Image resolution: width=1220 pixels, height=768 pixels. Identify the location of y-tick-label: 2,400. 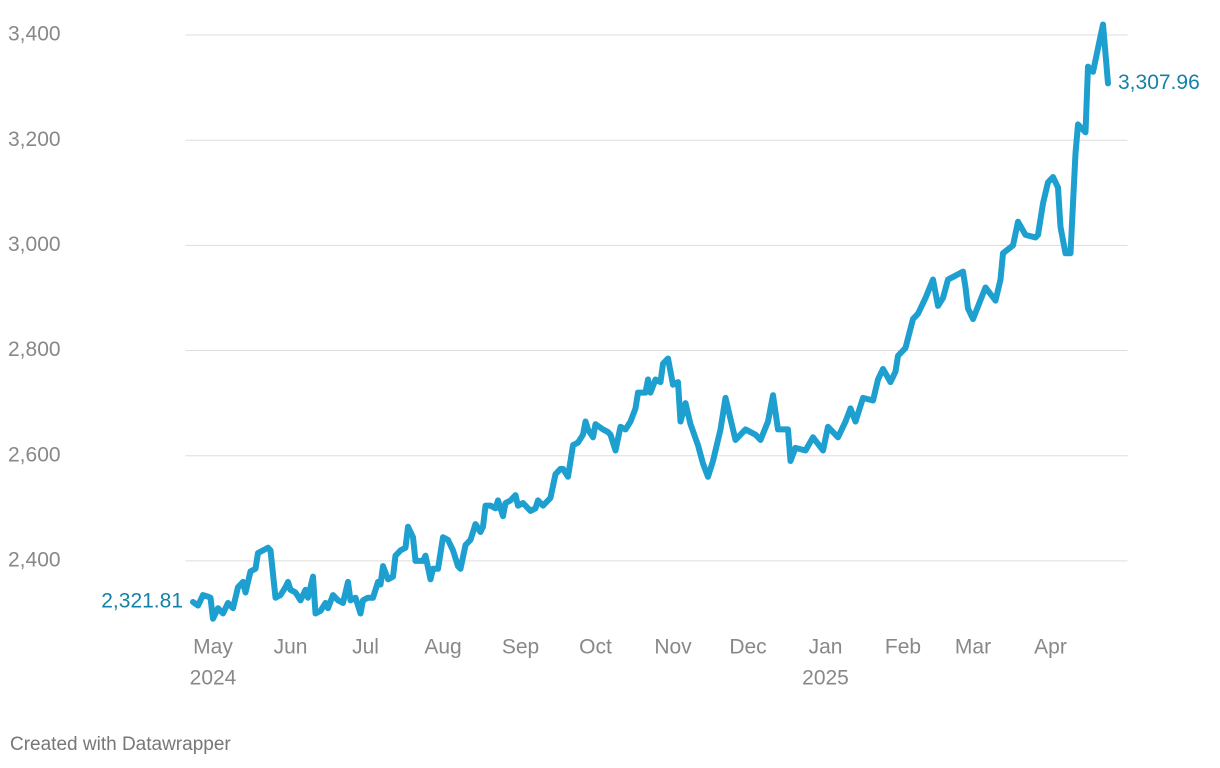
(34, 559).